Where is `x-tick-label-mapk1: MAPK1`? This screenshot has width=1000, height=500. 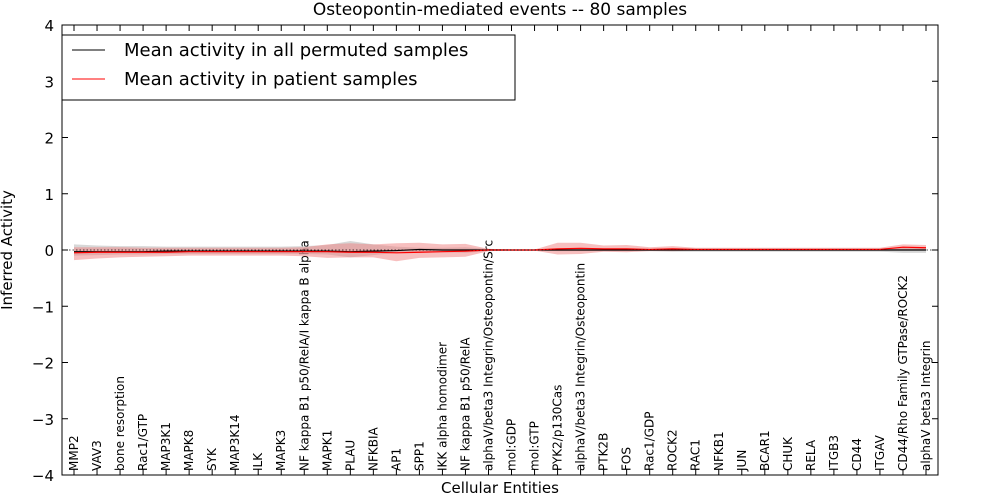 x-tick-label-mapk1: MAPK1 is located at coordinates (327, 450).